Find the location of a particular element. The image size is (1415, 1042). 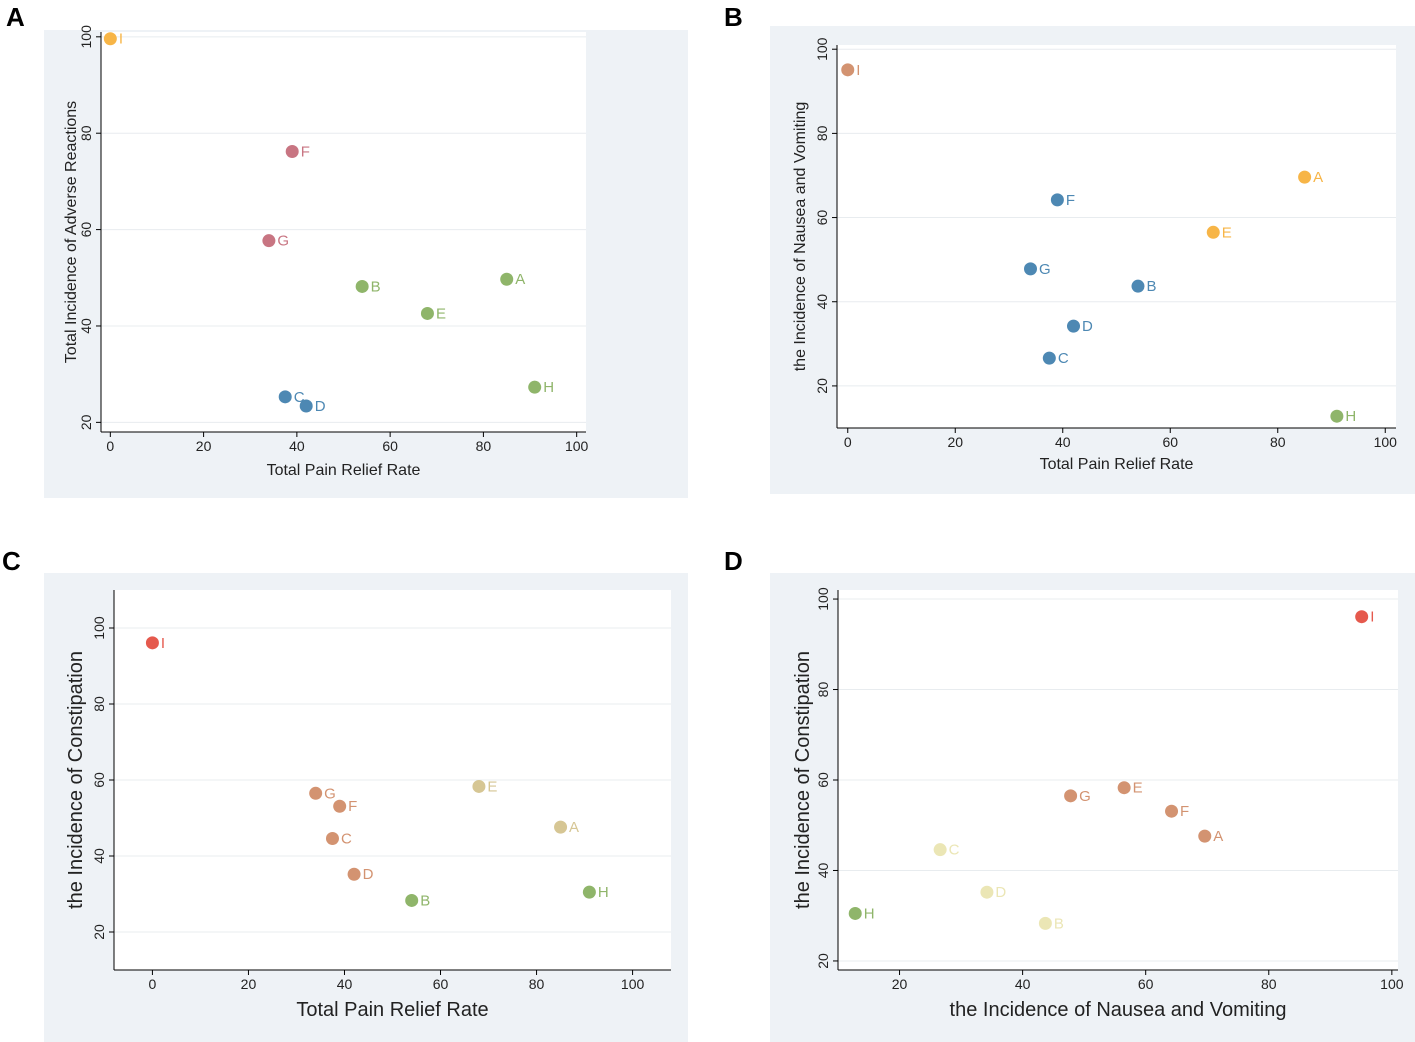

y-axis-title: Total Incidence of Adverse Reactions is located at coordinates (71, 232).